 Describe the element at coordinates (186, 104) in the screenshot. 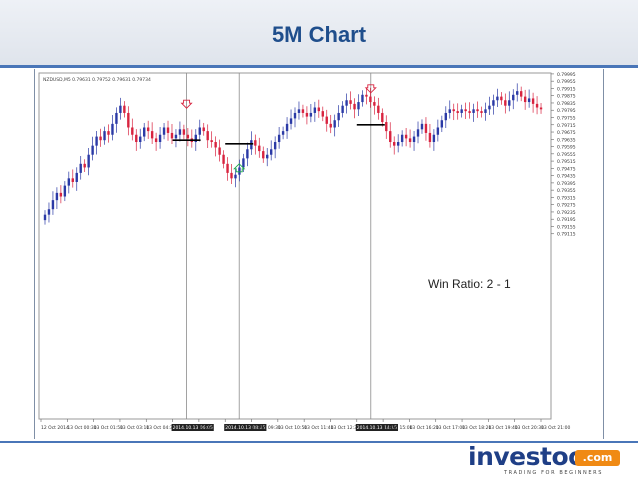

I see `sell-arrow-icon` at that location.